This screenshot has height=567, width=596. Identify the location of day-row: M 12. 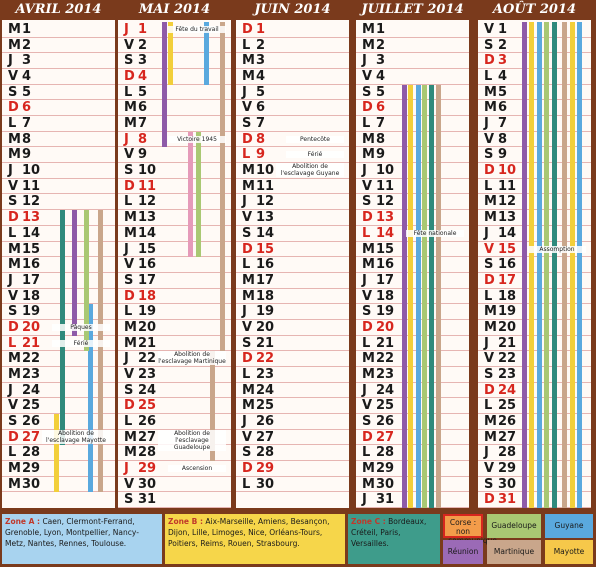
(534, 202).